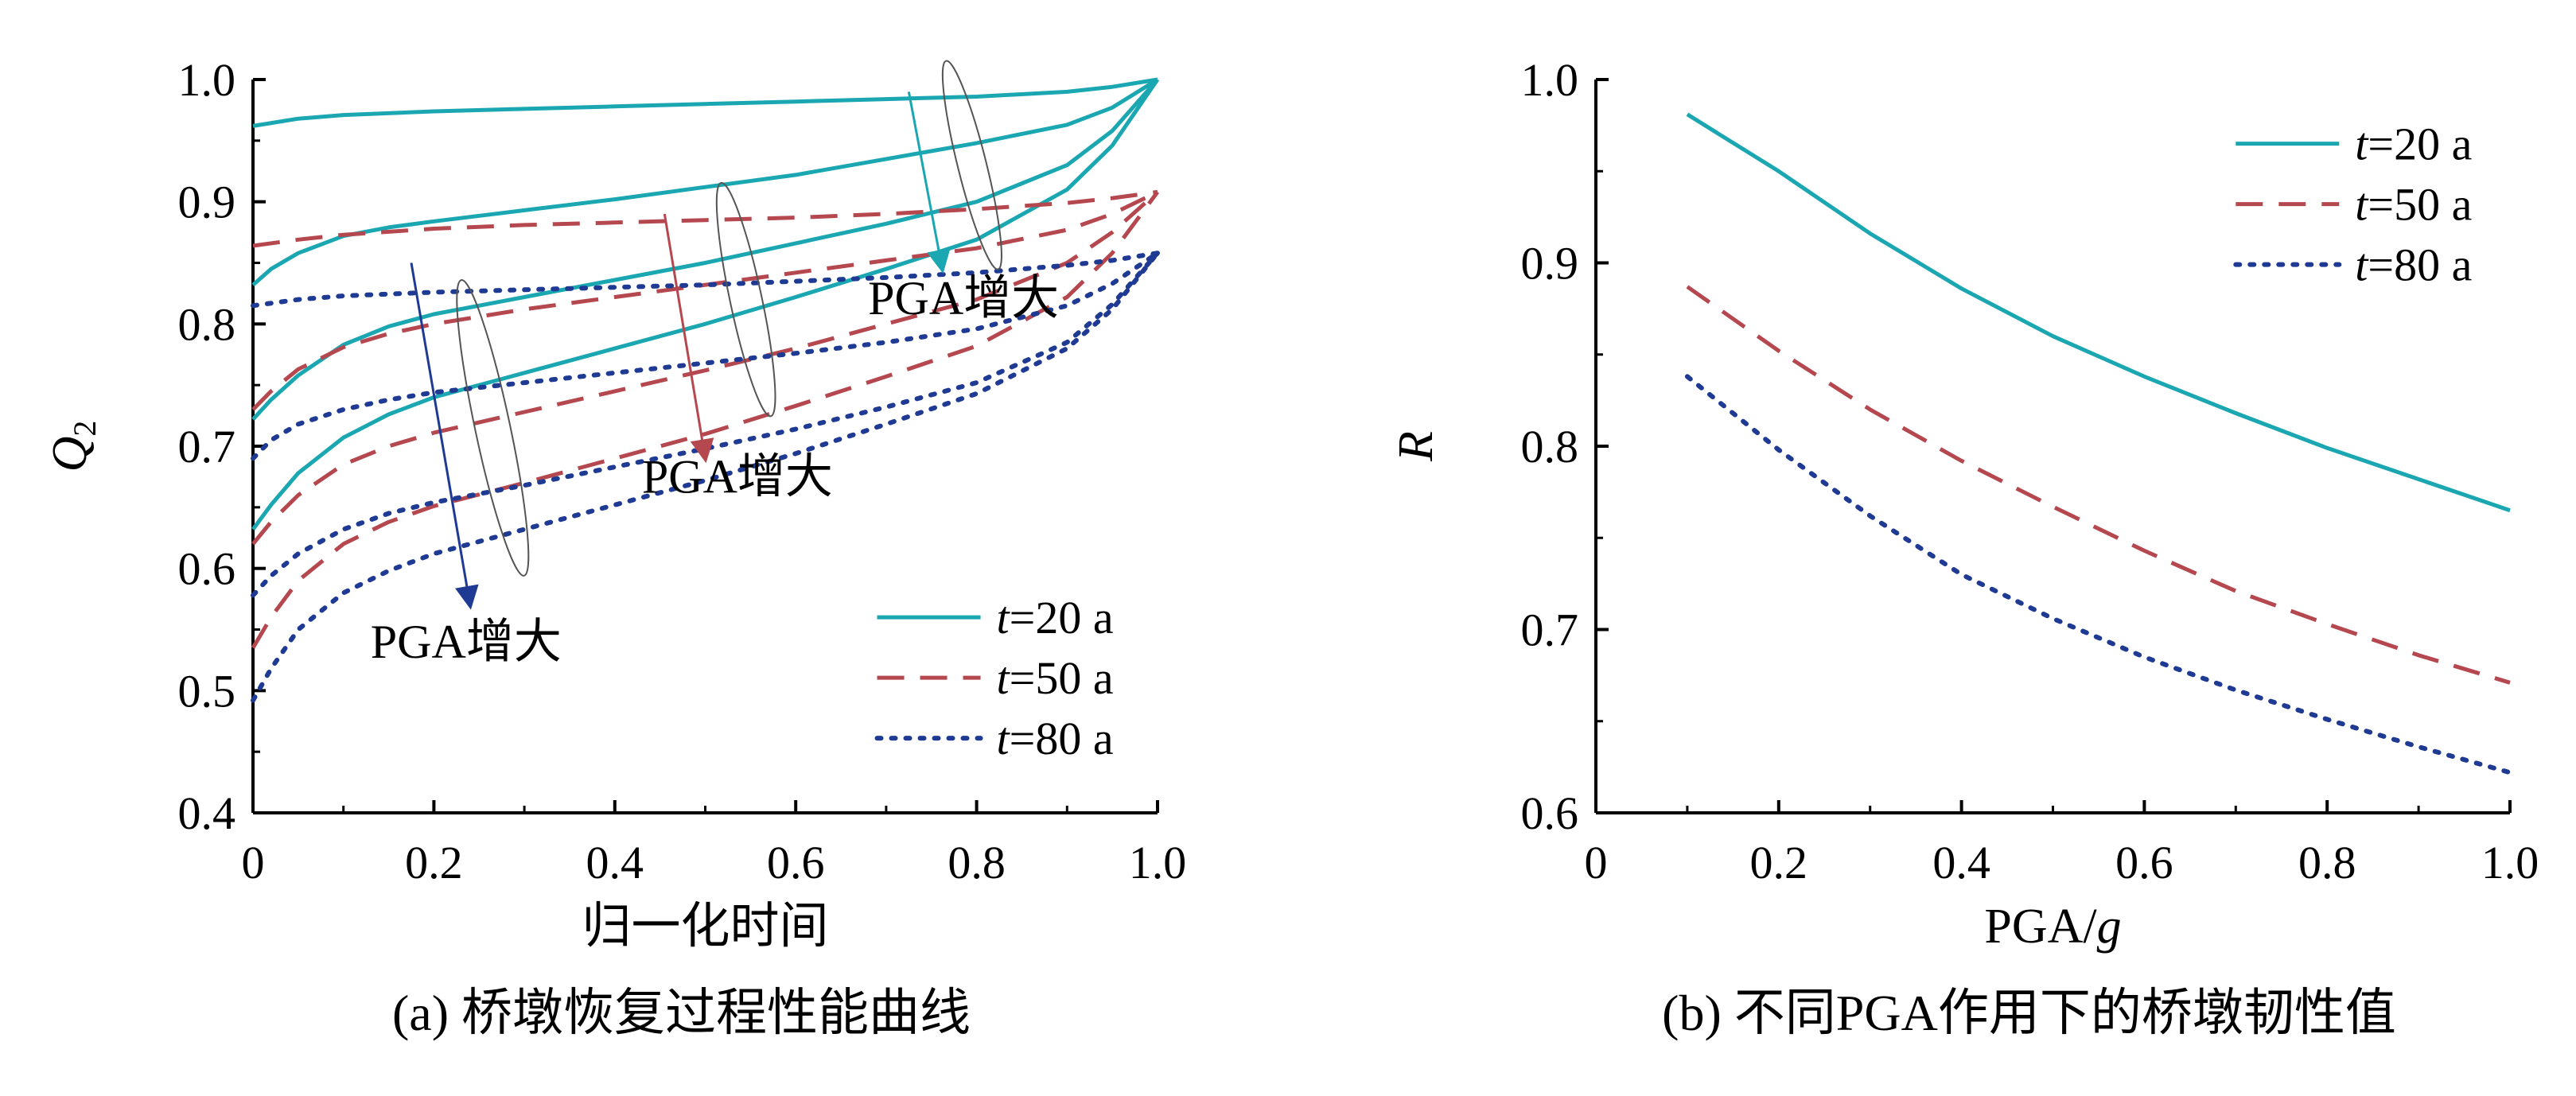  What do you see at coordinates (705, 927) in the screenshot?
I see `x-axis-label: 归一化时间` at bounding box center [705, 927].